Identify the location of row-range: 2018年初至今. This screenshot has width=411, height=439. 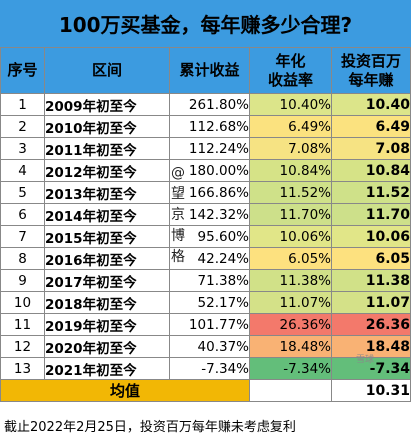
(107, 302).